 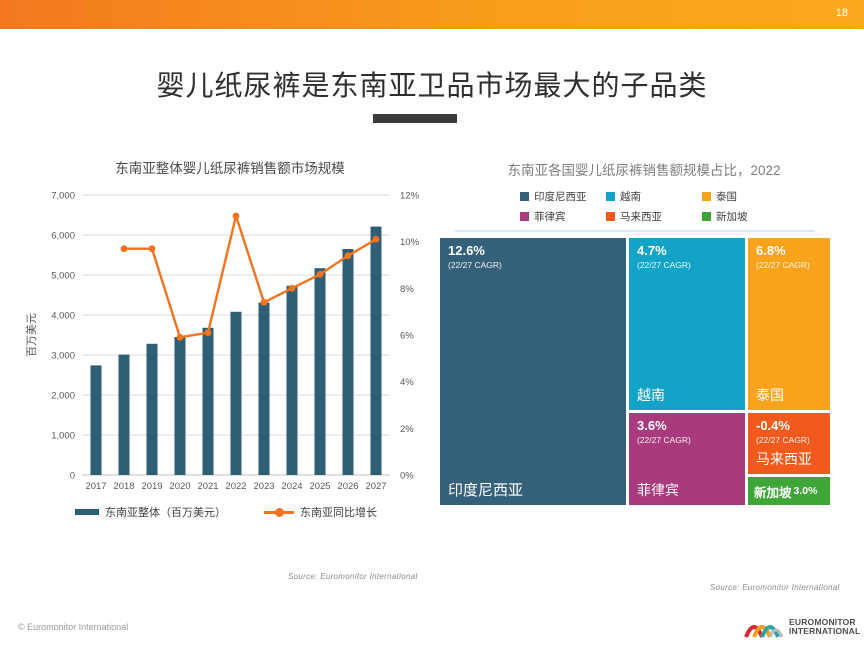 What do you see at coordinates (319, 486) in the screenshot?
I see `svg-text: 2025` at bounding box center [319, 486].